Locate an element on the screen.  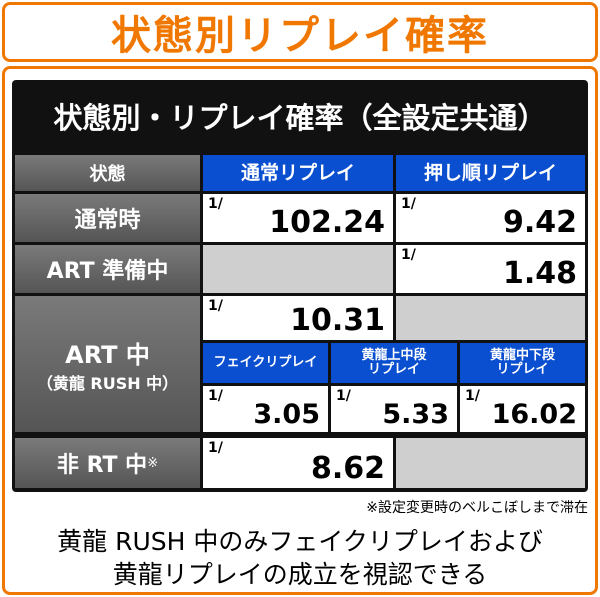
subheader-cell: フェイクリプレイ is located at coordinates (265, 363).